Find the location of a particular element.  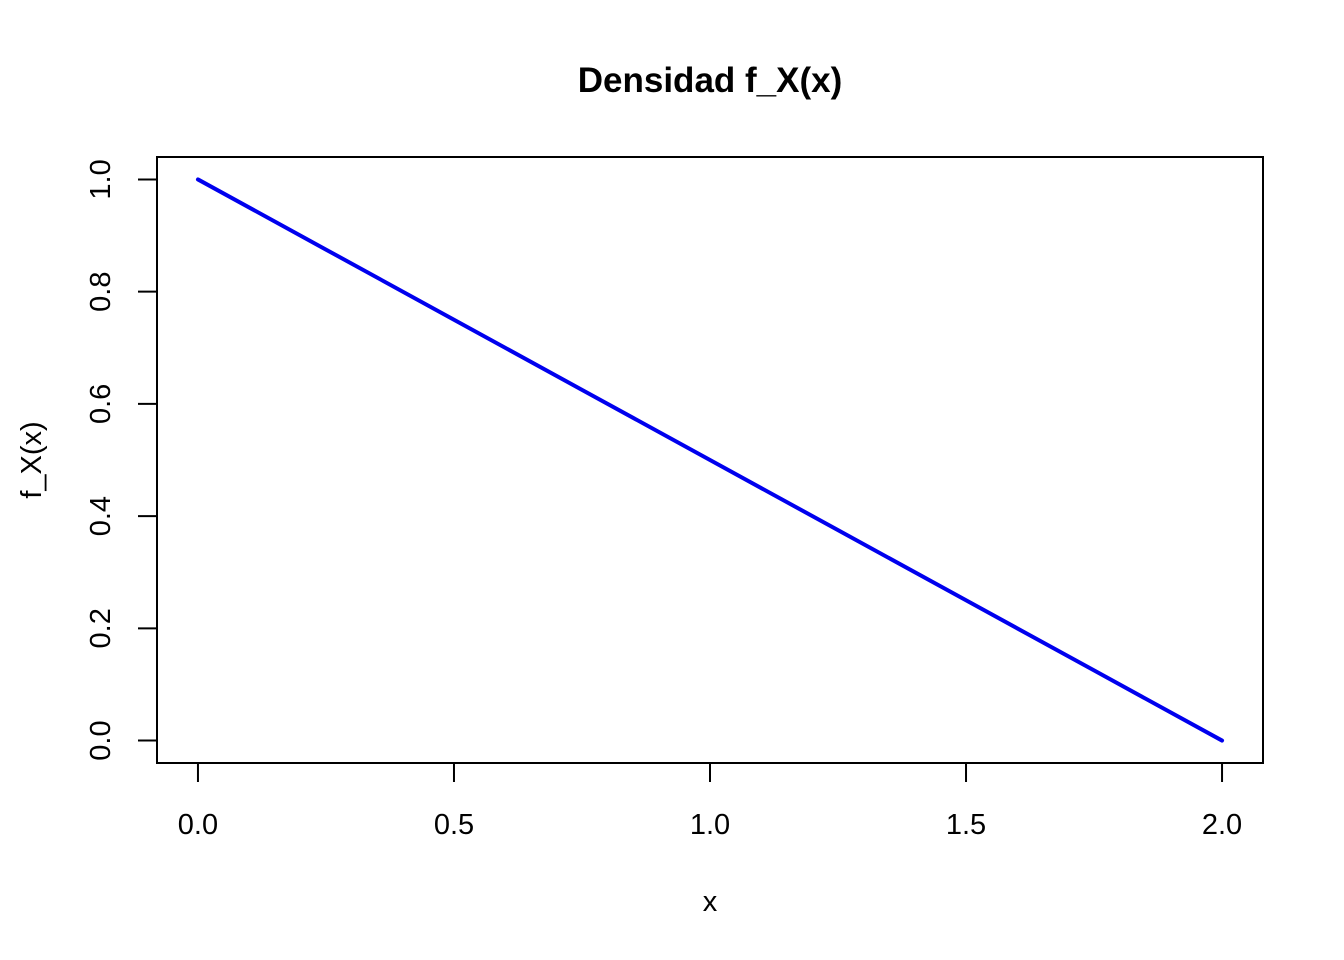

x-tick-label: 0.5 is located at coordinates (454, 825).